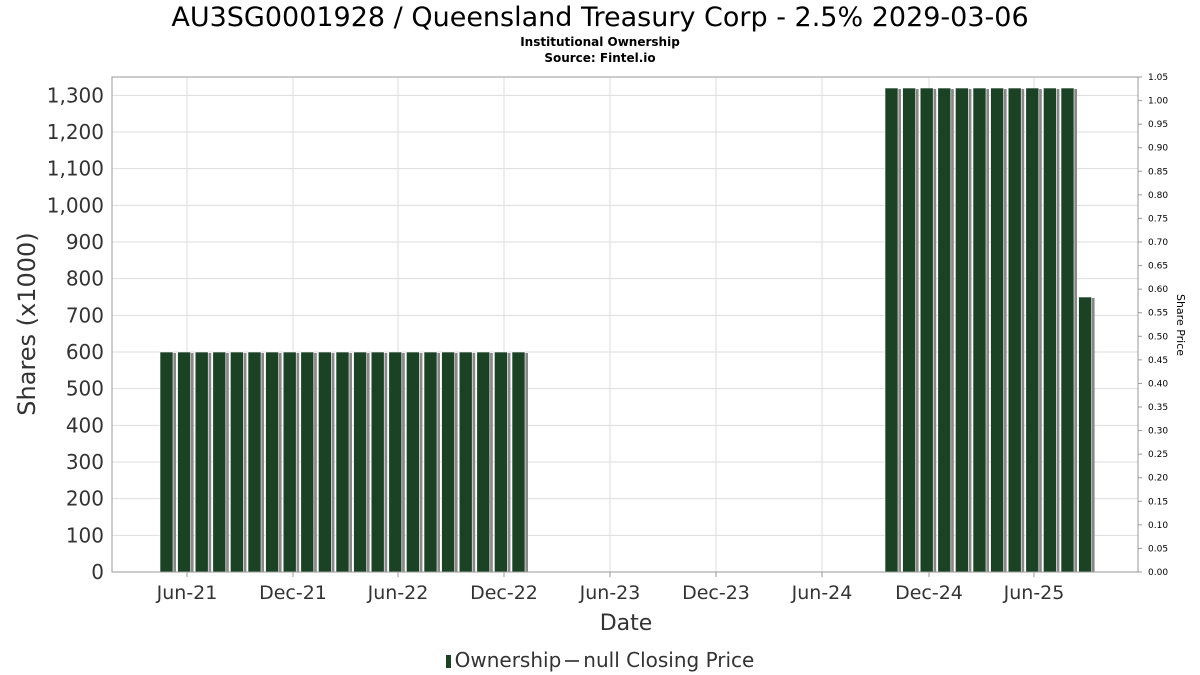  Describe the element at coordinates (1180, 325) in the screenshot. I see `y2-axis-label: Share Price` at that location.